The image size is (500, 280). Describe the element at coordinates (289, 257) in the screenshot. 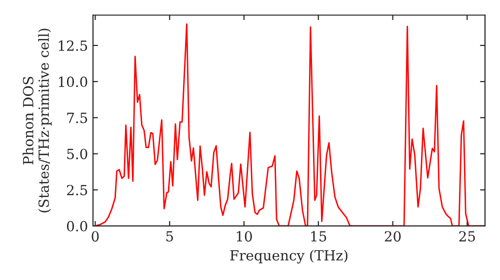

I see `x-axis-title: Frequency (THz)` at that location.